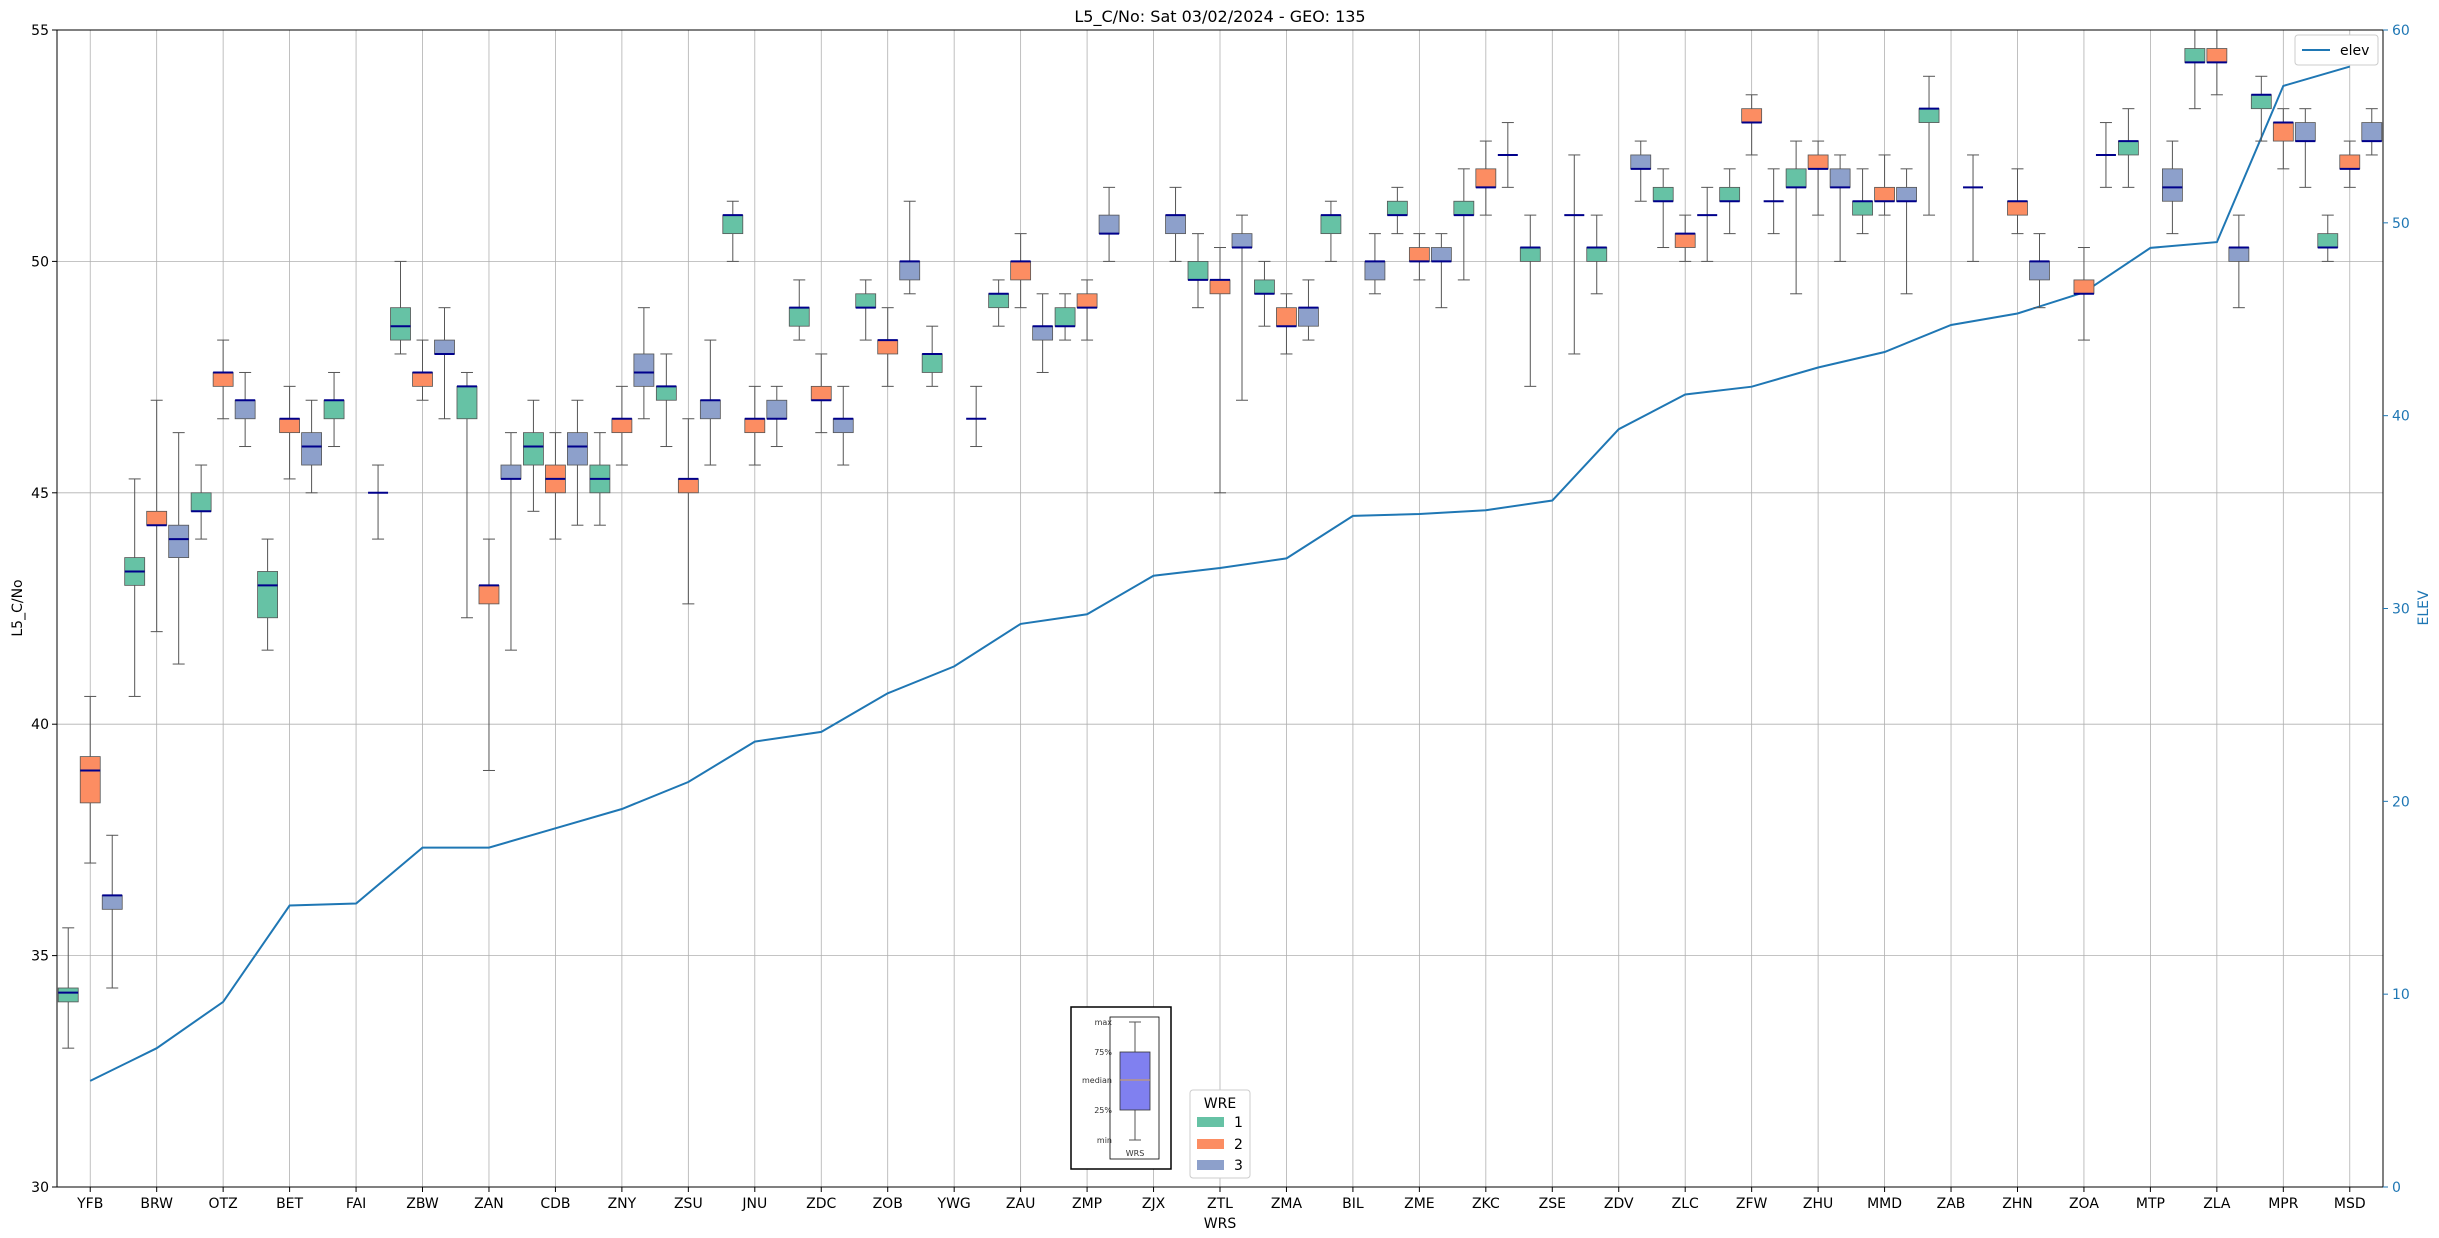 This screenshot has height=1238, width=2439. Describe the element at coordinates (489, 1204) in the screenshot. I see `x-tick-label: ZAN` at that location.